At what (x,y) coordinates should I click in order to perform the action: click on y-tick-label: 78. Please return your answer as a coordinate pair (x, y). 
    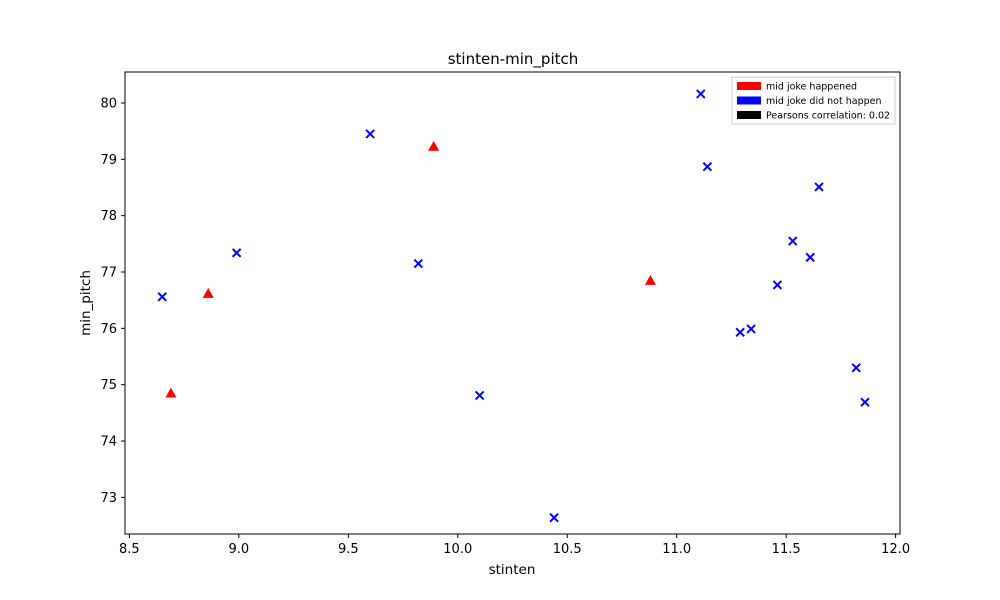
    Looking at the image, I should click on (108, 216).